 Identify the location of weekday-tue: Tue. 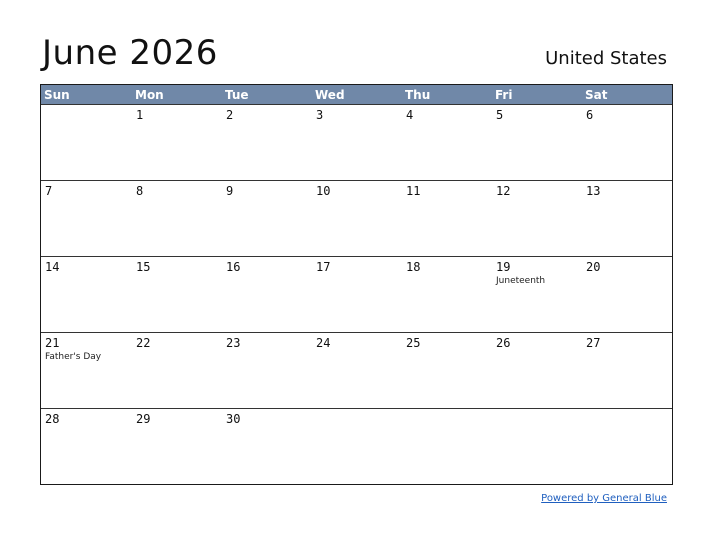
(237, 95).